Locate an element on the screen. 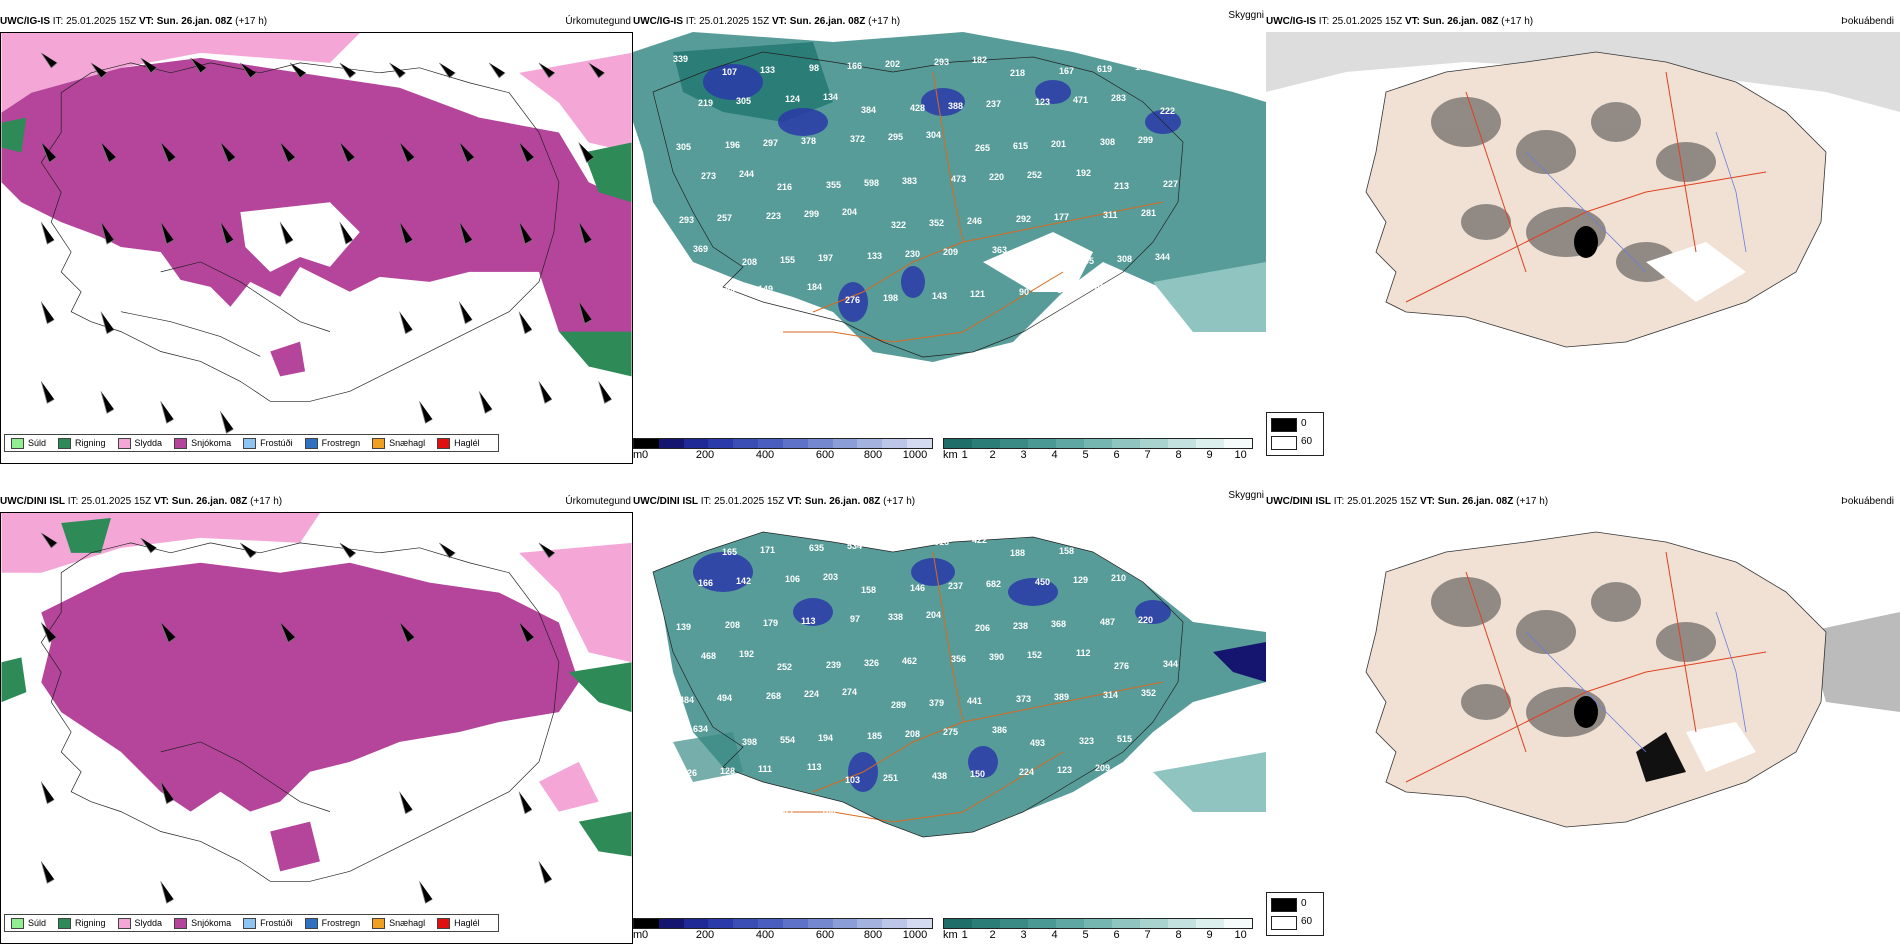 This screenshot has width=1900, height=950. cloud-base-label: 352 is located at coordinates (1148, 693).